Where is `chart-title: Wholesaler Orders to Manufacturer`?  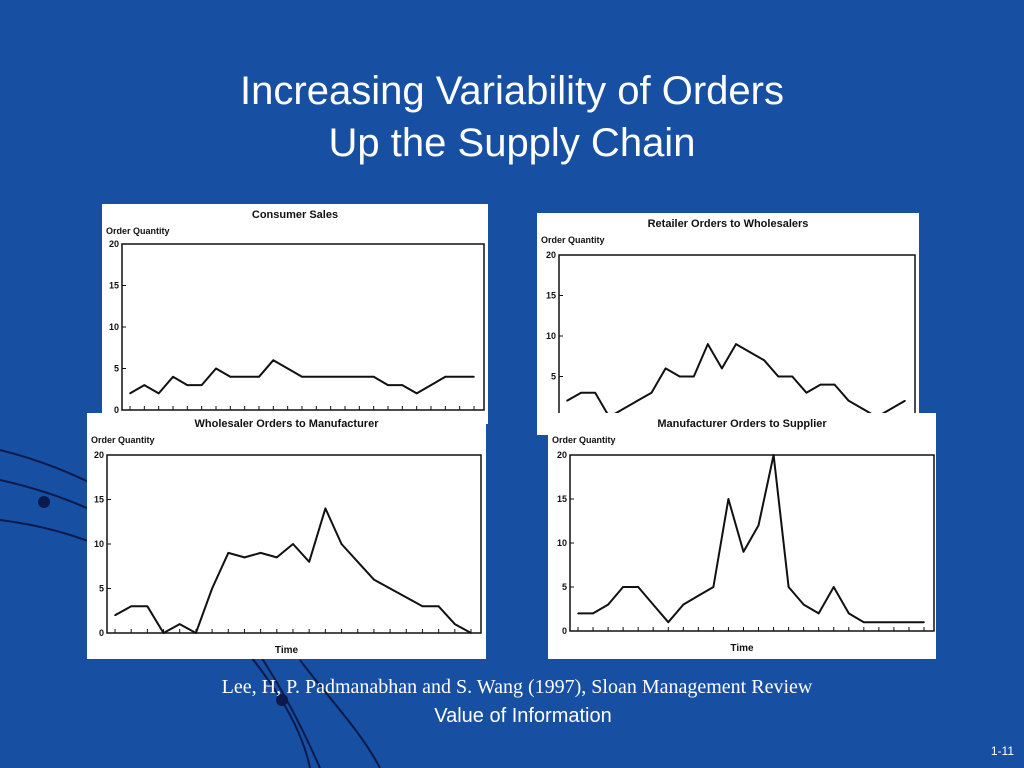 chart-title: Wholesaler Orders to Manufacturer is located at coordinates (287, 424).